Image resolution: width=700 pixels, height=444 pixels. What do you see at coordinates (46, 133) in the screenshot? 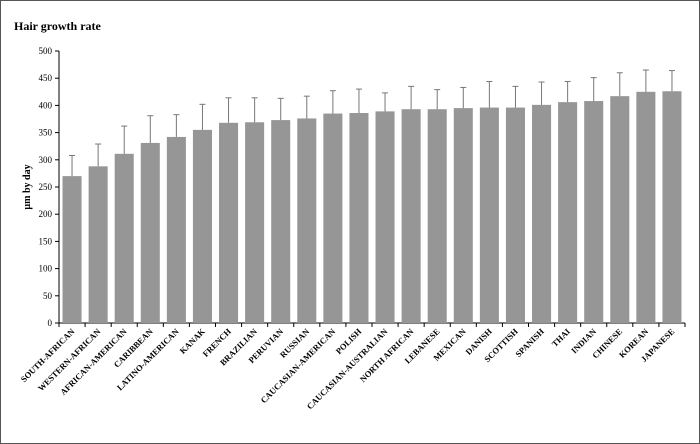
I see `y-tick-label: 350` at bounding box center [46, 133].